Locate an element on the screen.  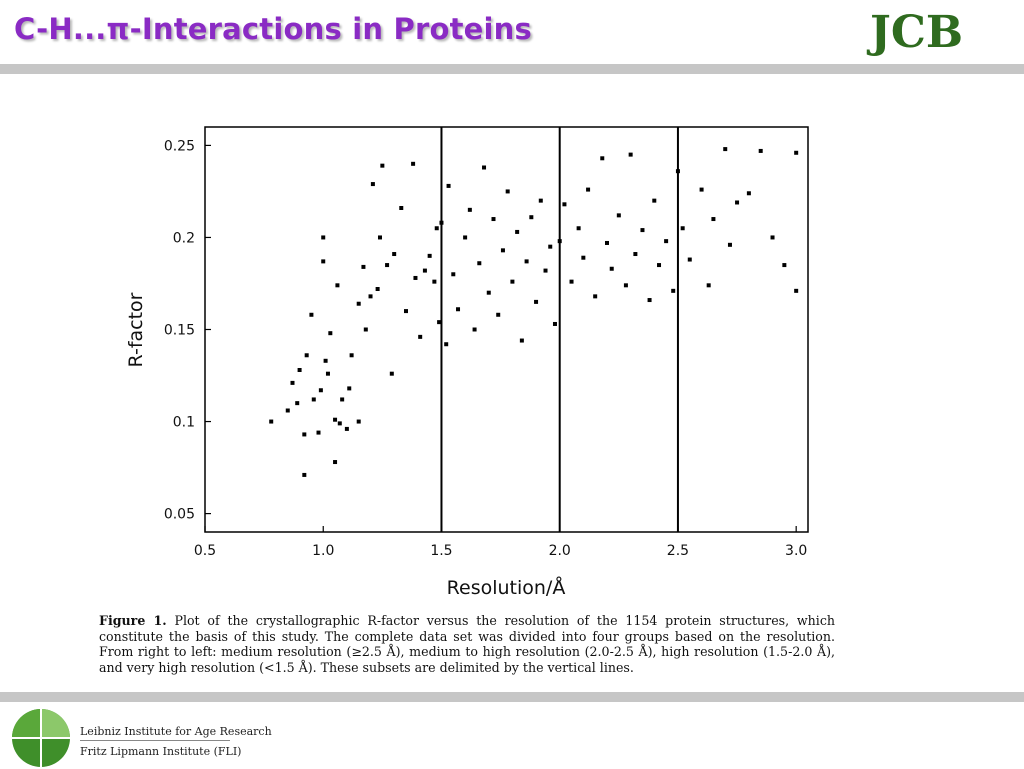
x-tick-label: 0.5 is located at coordinates (205, 551).